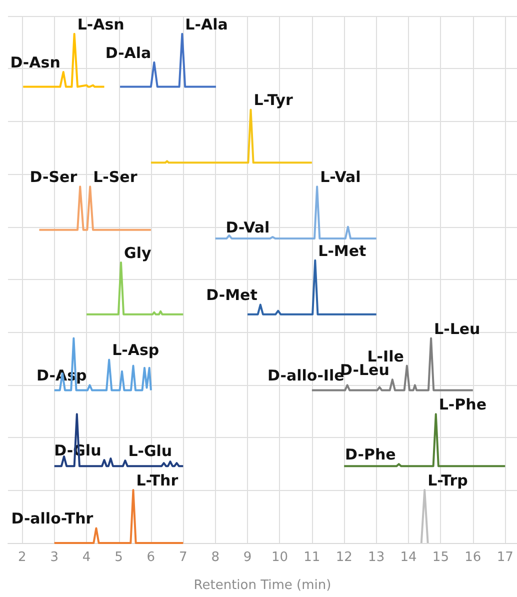 The image size is (517, 597). I want to click on annotation: L-Ala, so click(206, 24).